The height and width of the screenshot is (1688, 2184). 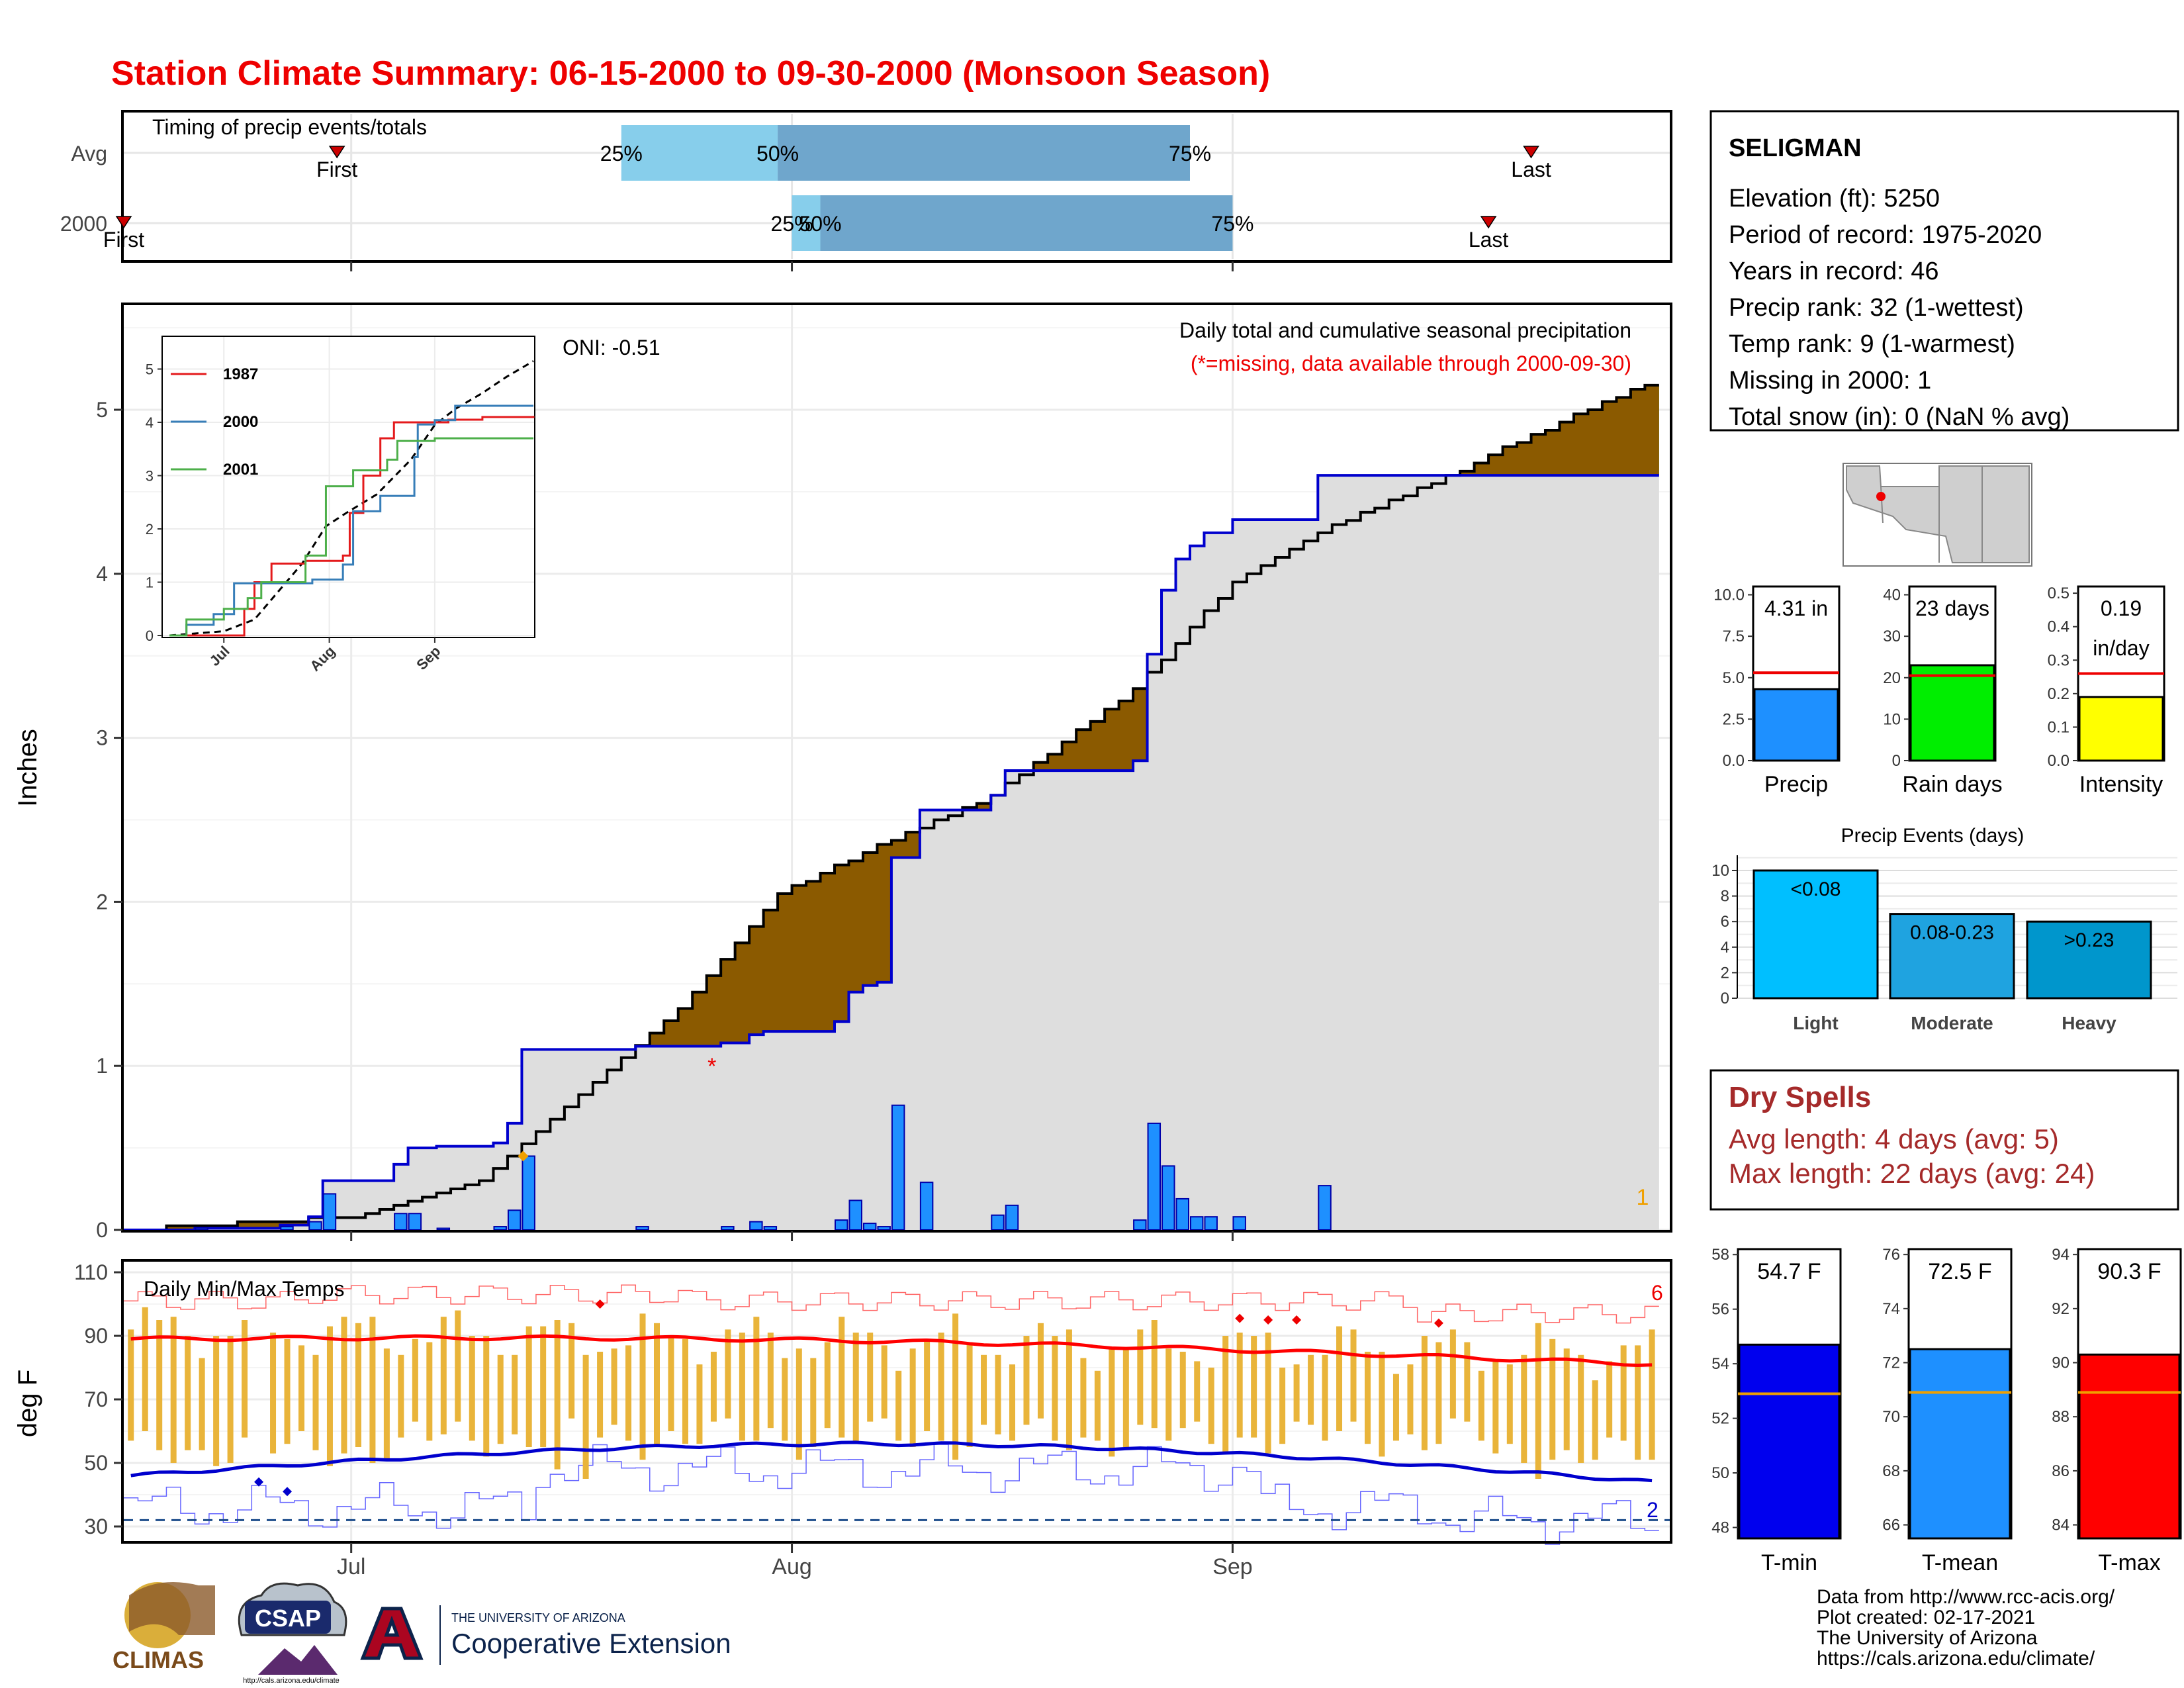 I want to click on station-line-2: Period of record: 1975-2020, so click(x=1885, y=235).